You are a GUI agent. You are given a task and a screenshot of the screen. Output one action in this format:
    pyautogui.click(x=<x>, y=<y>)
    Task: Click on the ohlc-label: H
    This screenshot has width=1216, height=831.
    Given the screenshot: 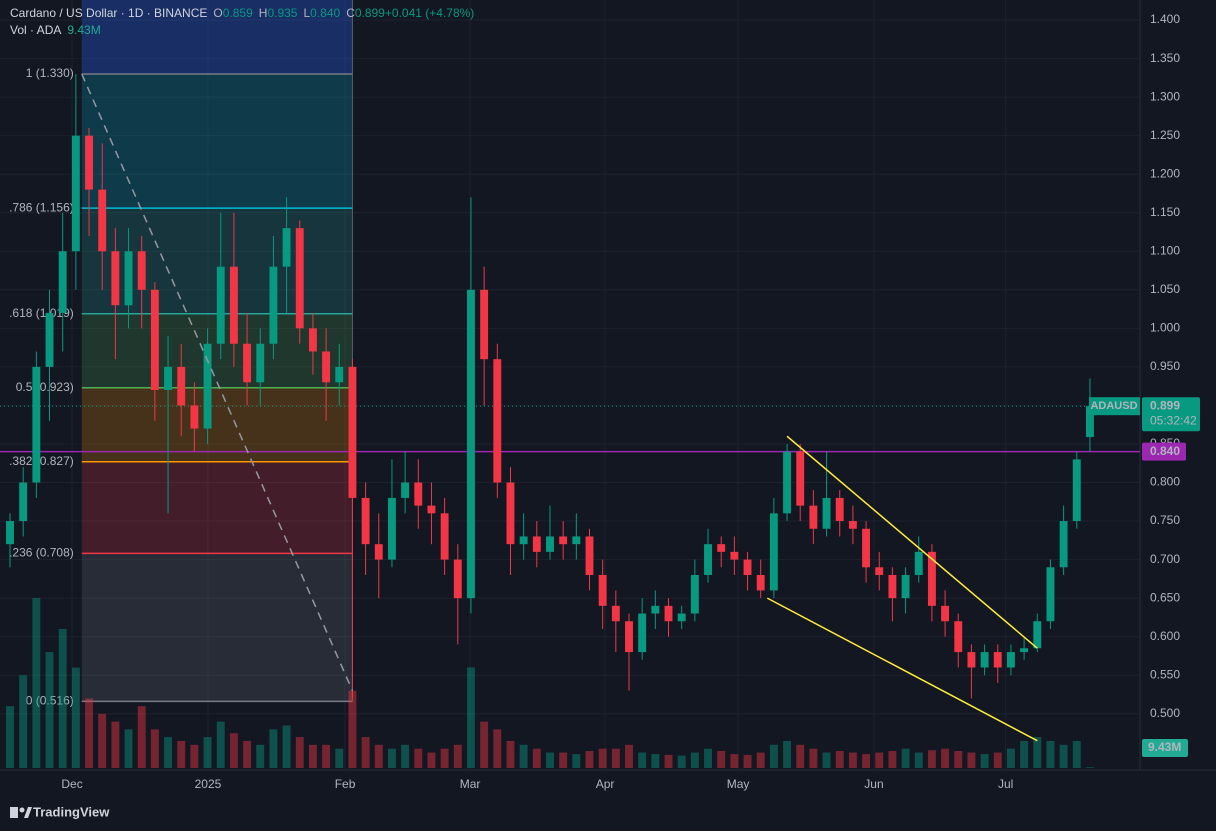 What is the action you would take?
    pyautogui.click(x=263, y=13)
    